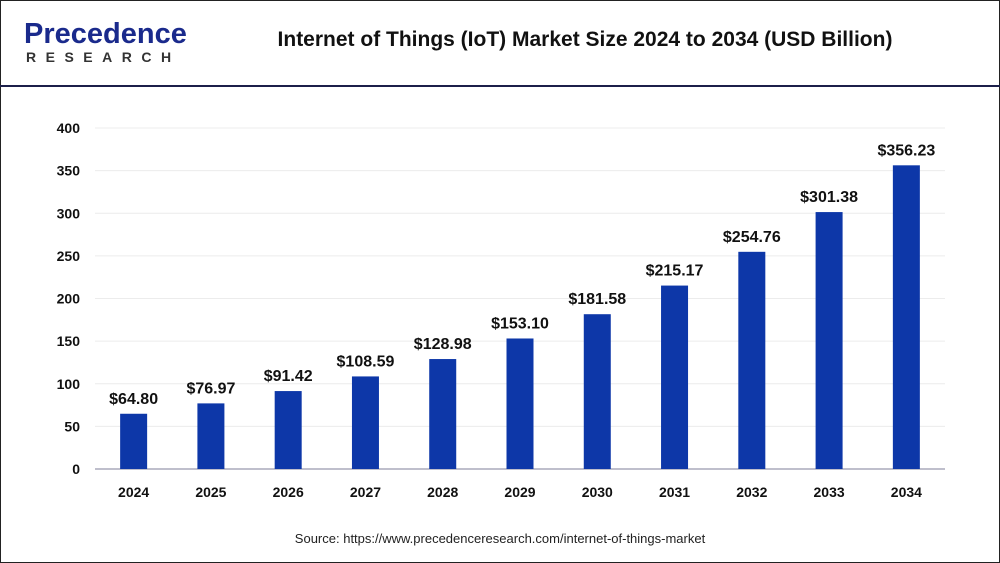 Image resolution: width=1000 pixels, height=563 pixels. What do you see at coordinates (210, 388) in the screenshot?
I see `data-label: $76.97` at bounding box center [210, 388].